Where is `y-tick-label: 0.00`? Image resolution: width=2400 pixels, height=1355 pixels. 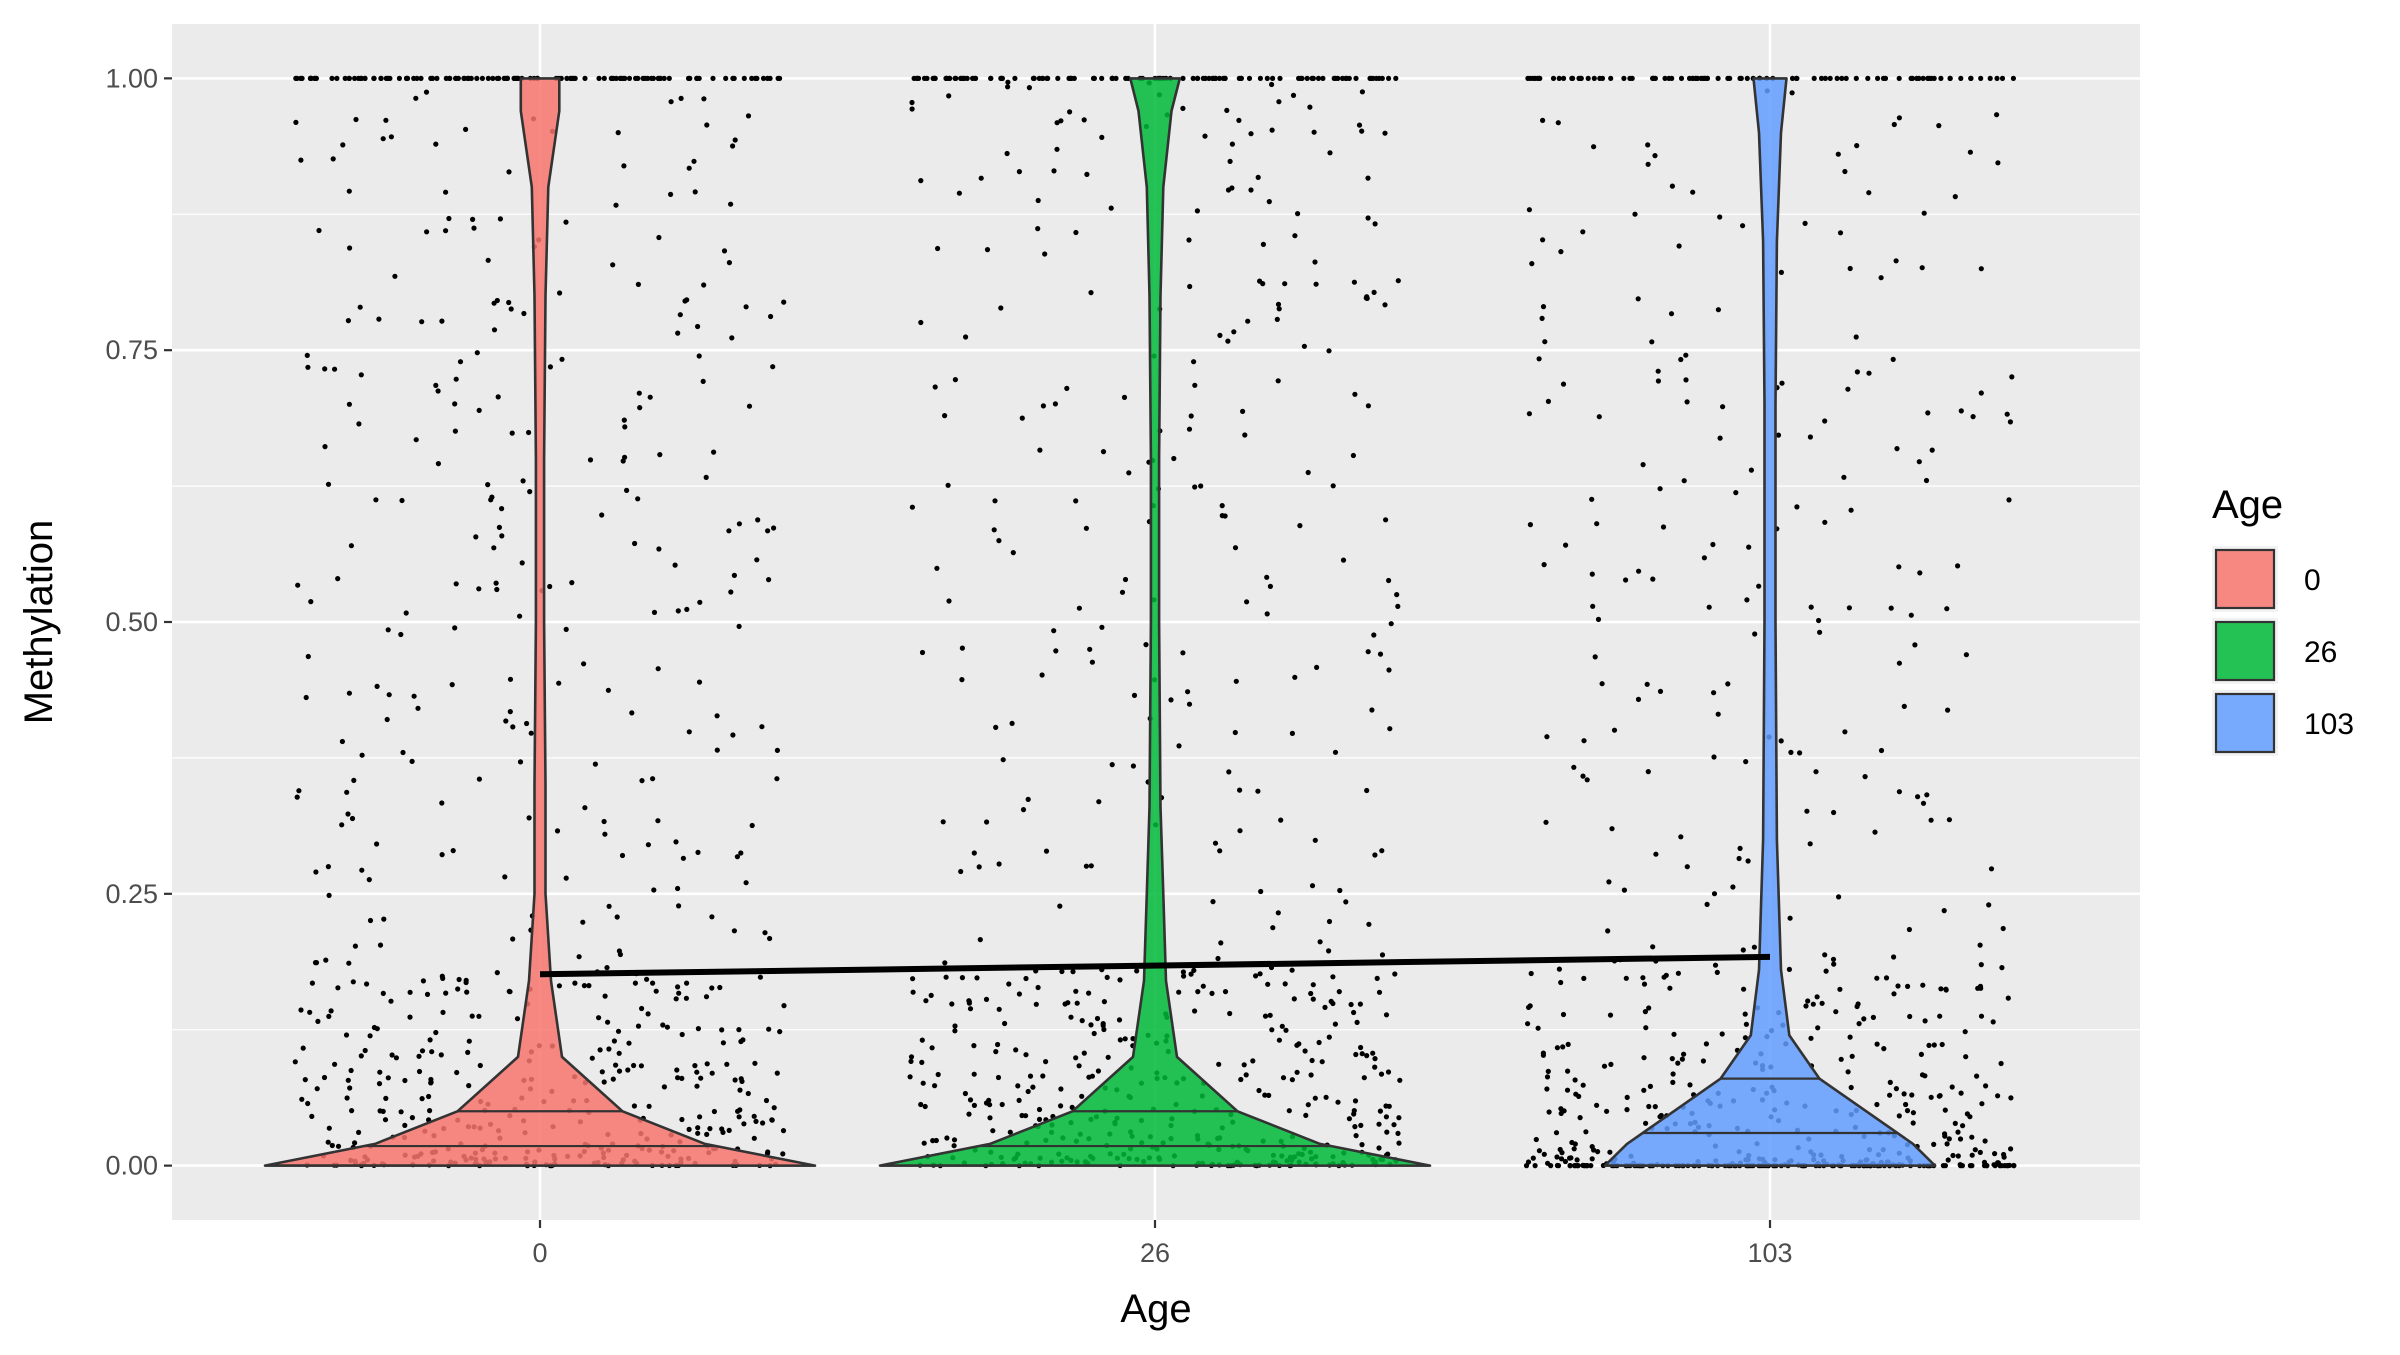
y-tick-label: 0.00 is located at coordinates (131, 1166).